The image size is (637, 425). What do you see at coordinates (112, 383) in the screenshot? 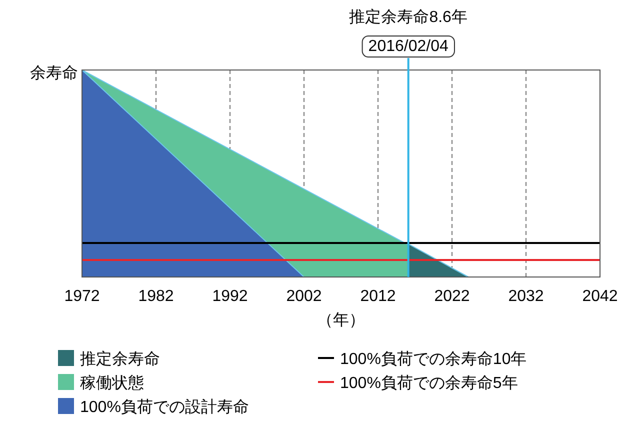
I see `legend-label: 稼働状態` at bounding box center [112, 383].